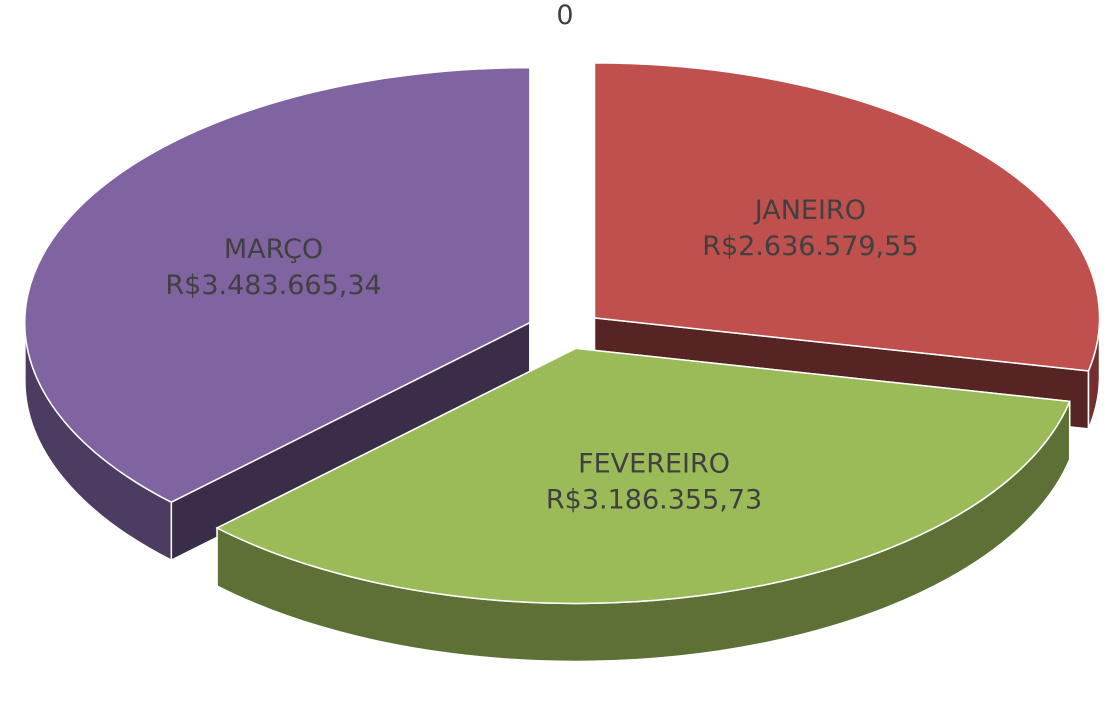 The height and width of the screenshot is (712, 1116). I want to click on data-label-category: FEVEREIRO, so click(654, 463).